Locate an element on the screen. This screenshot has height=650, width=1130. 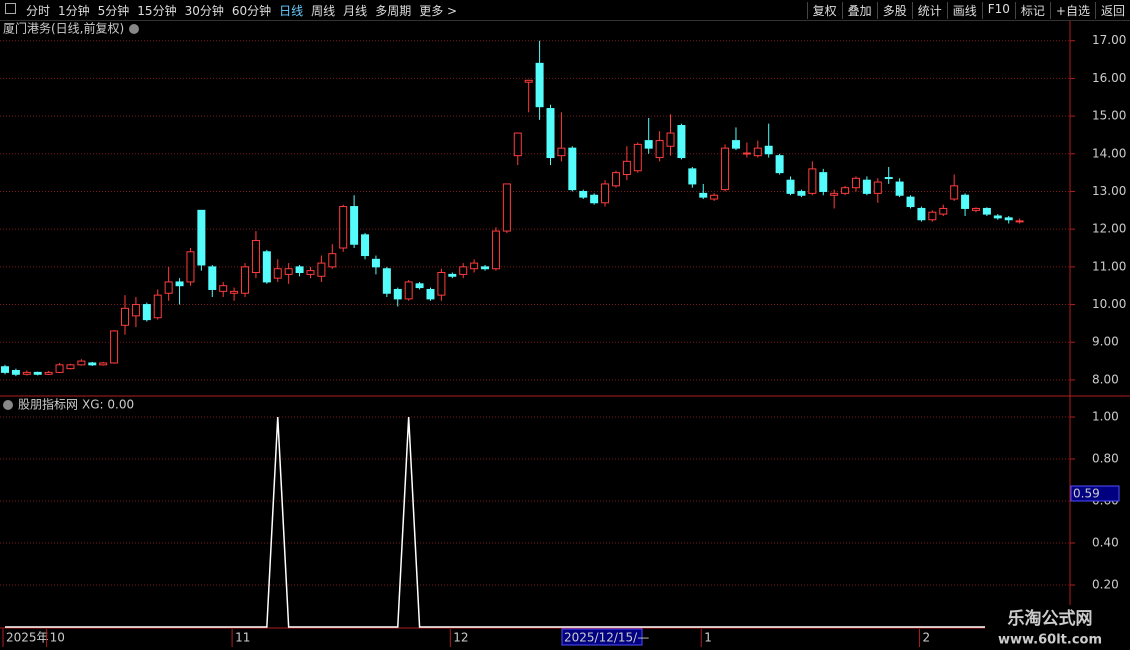
y-tick-label: 1.00 is located at coordinates (1105, 417).